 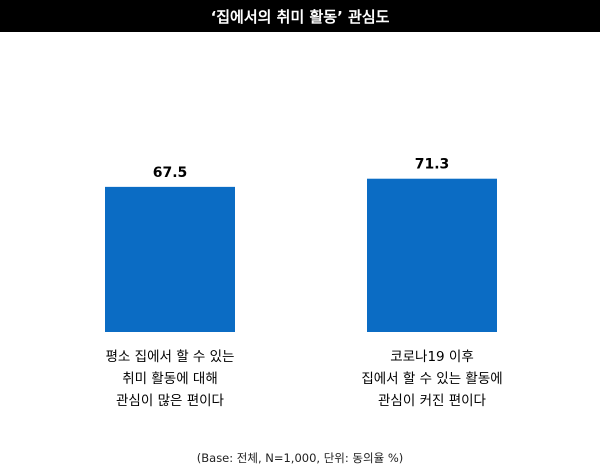 I want to click on category-label-0-line-0: 평소 집에서 할 수 있는, so click(x=170, y=357).